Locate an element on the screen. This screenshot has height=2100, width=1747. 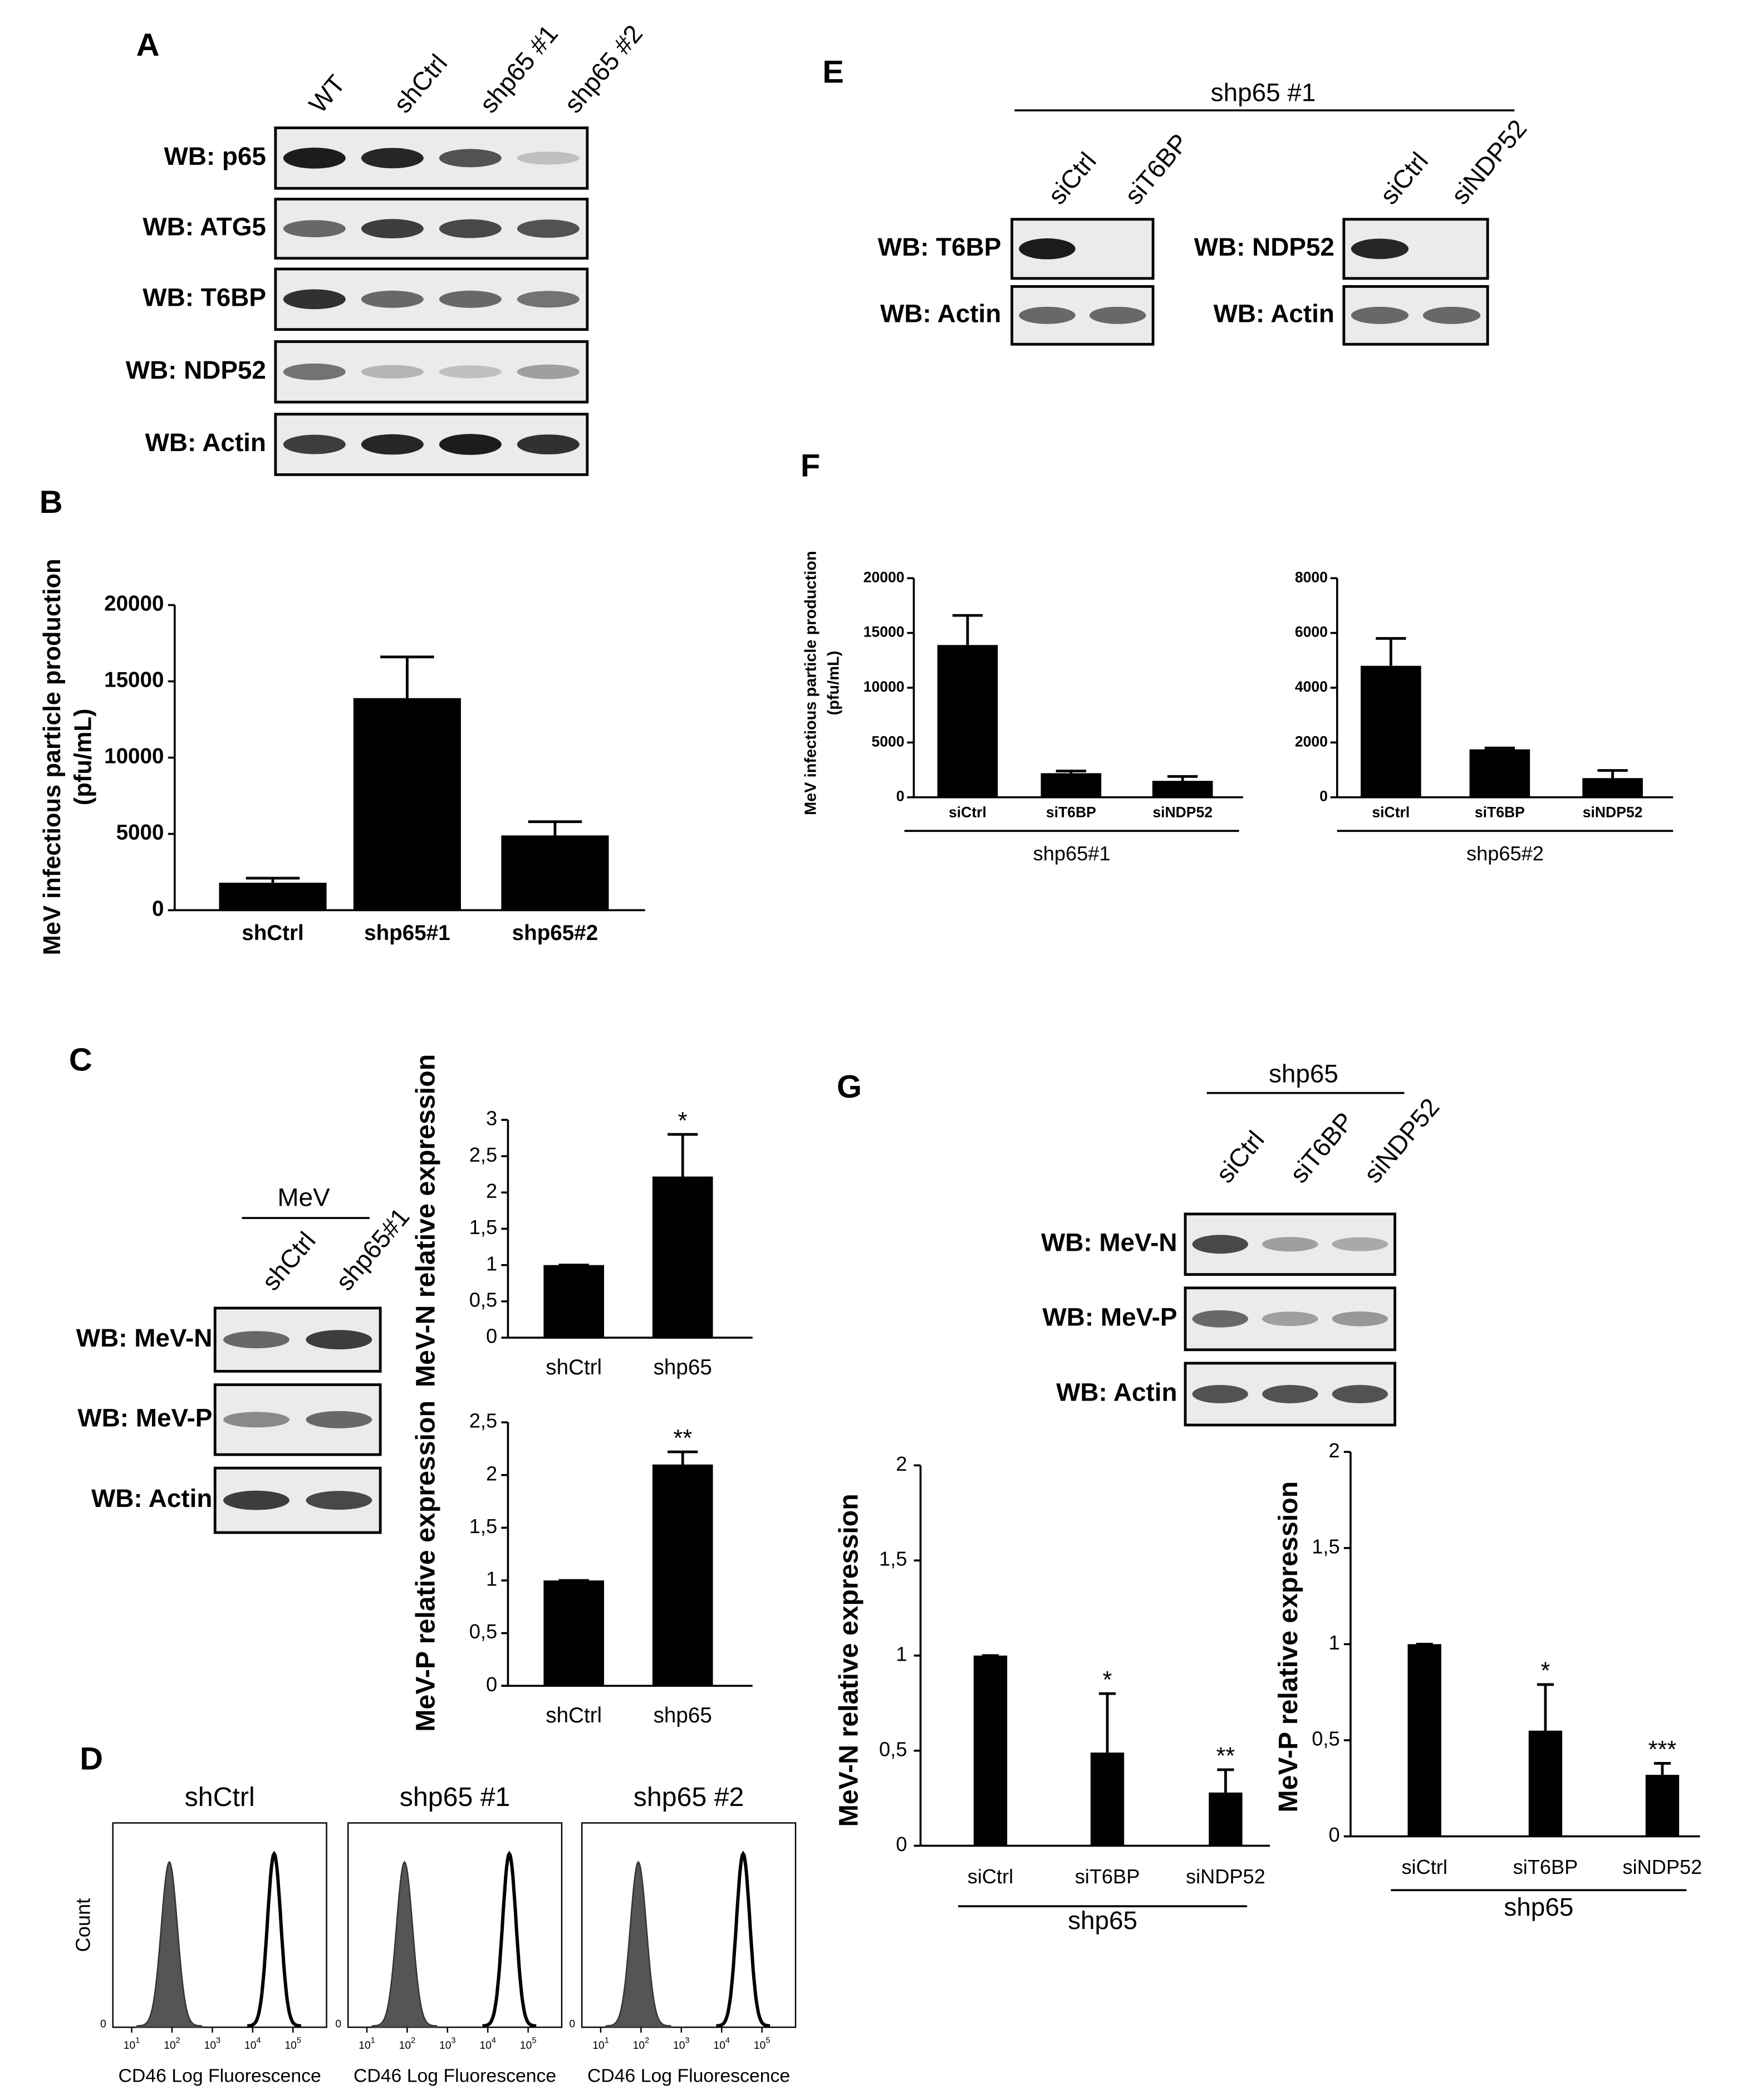
y-axis-label: MeV infectious particle production is located at coordinates (53, 757).